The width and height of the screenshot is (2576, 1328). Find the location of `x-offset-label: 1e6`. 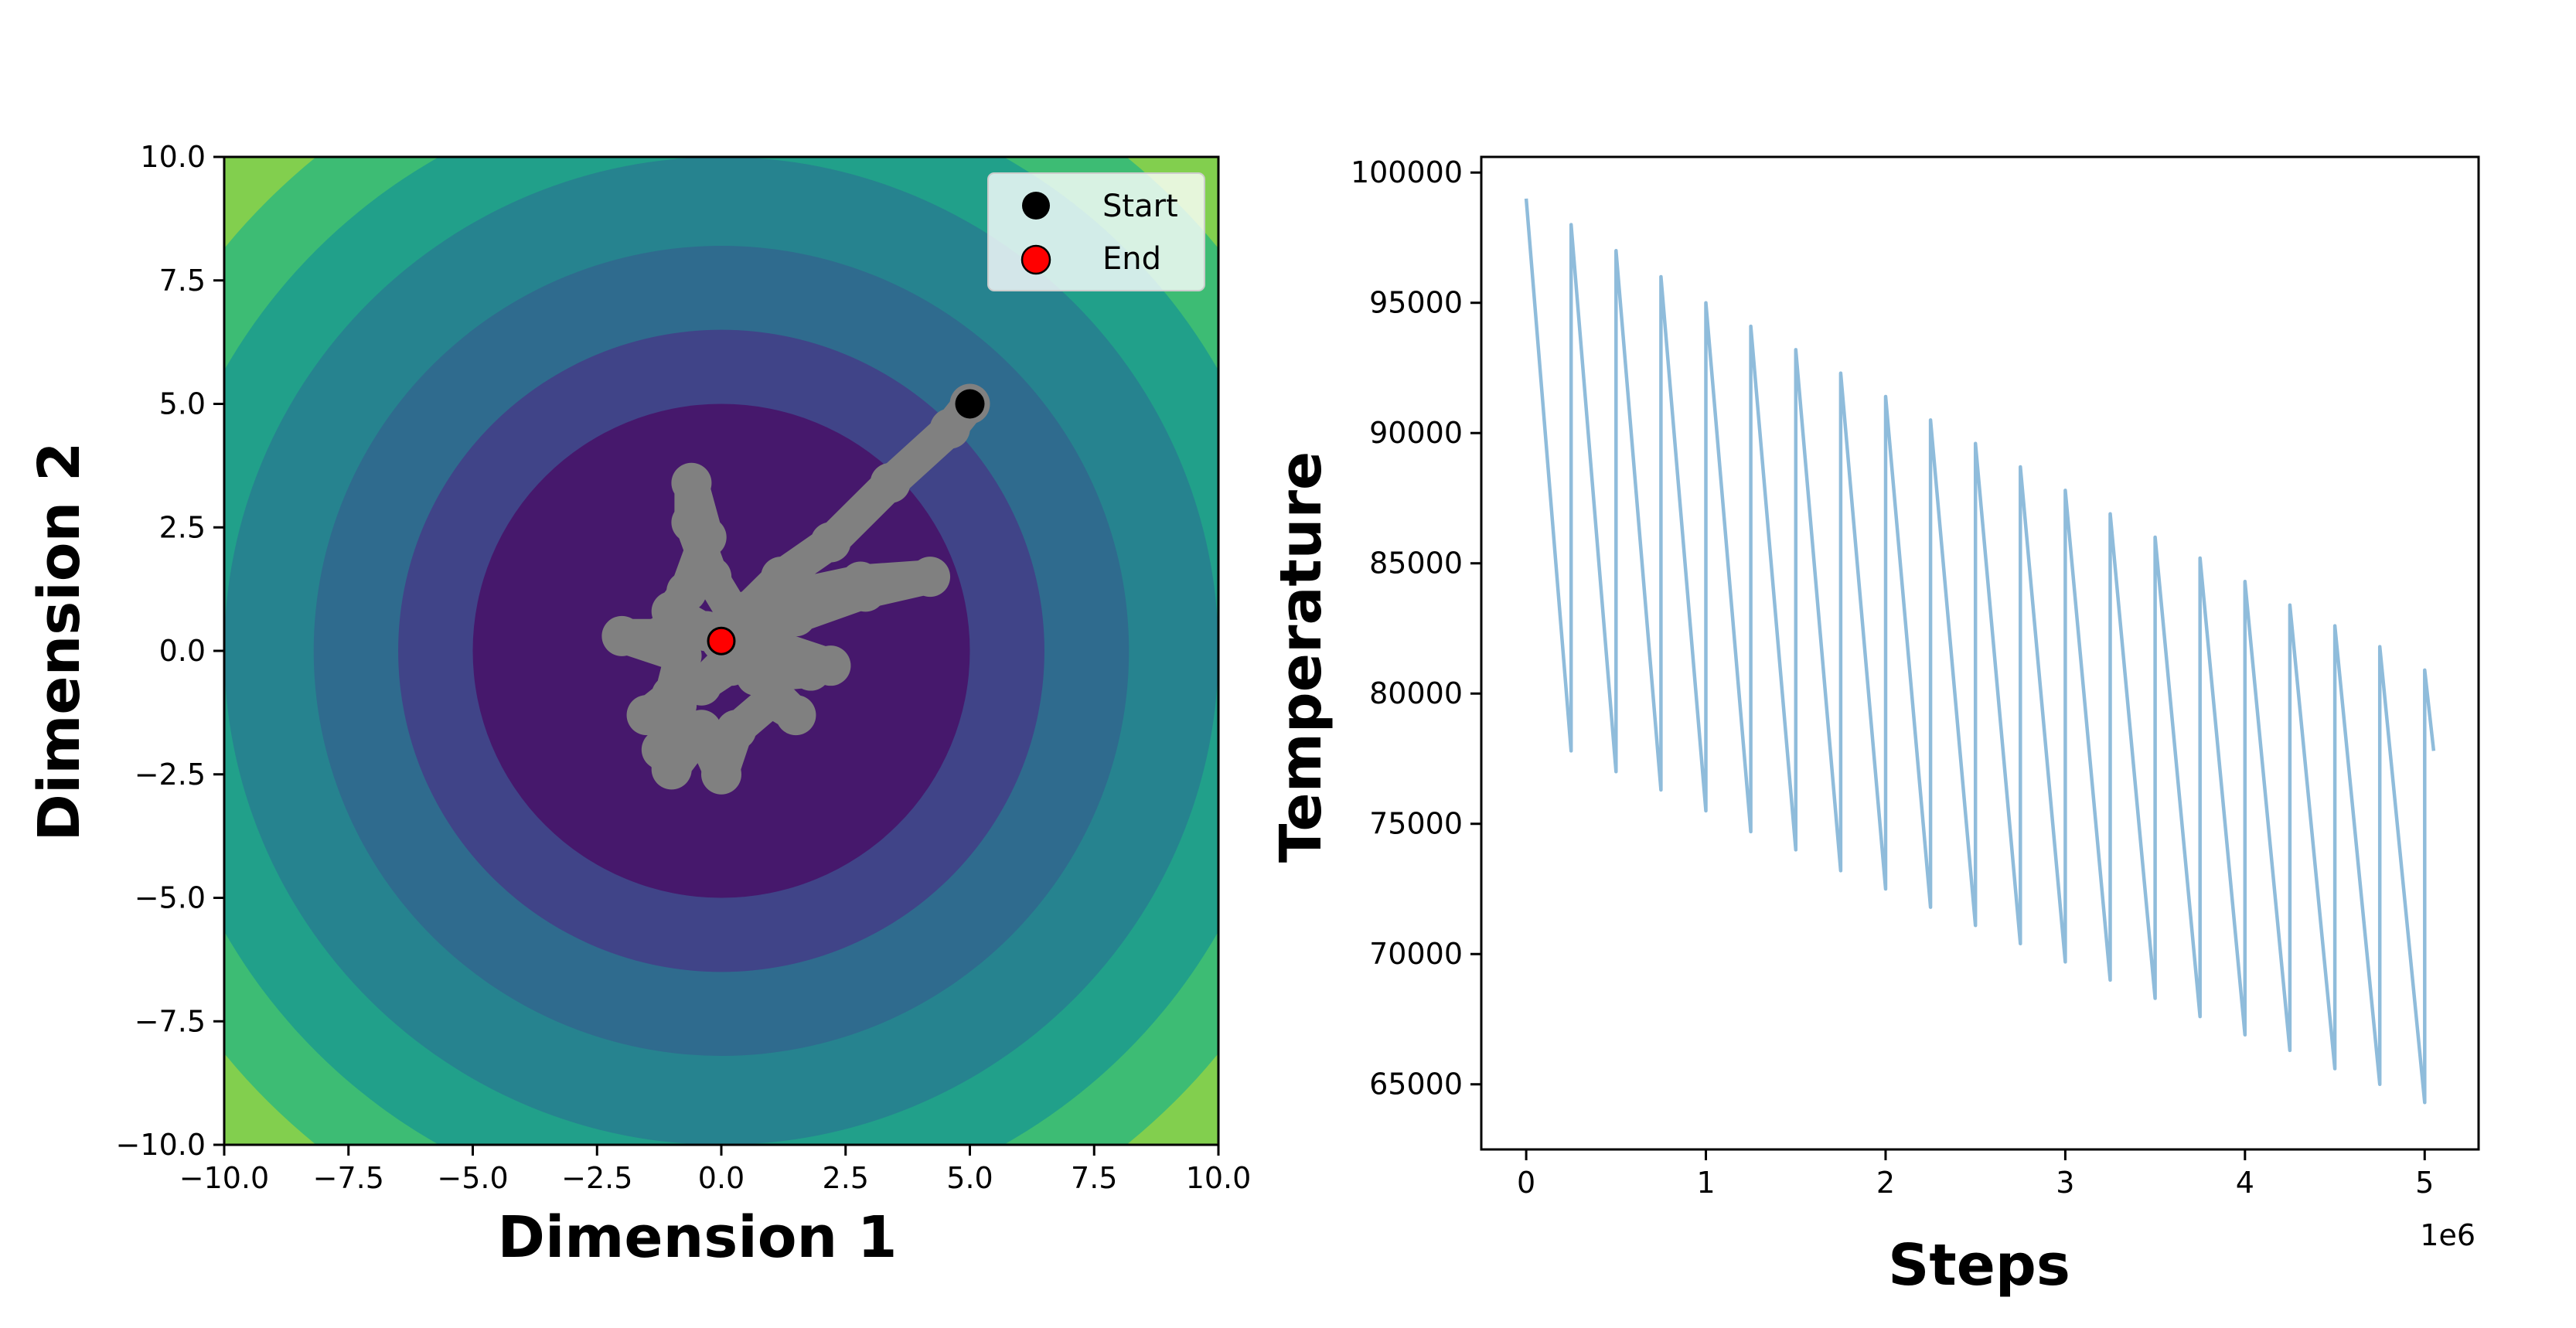

x-offset-label: 1e6 is located at coordinates (2447, 1235).